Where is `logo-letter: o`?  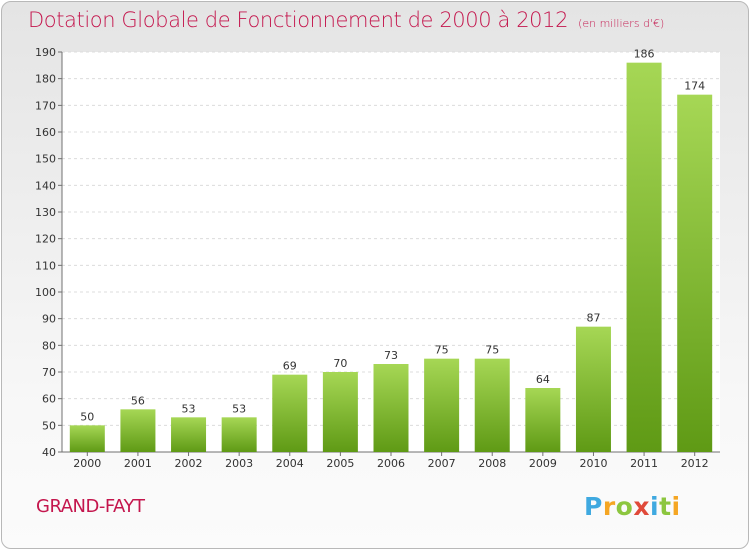
logo-letter: o is located at coordinates (624, 506).